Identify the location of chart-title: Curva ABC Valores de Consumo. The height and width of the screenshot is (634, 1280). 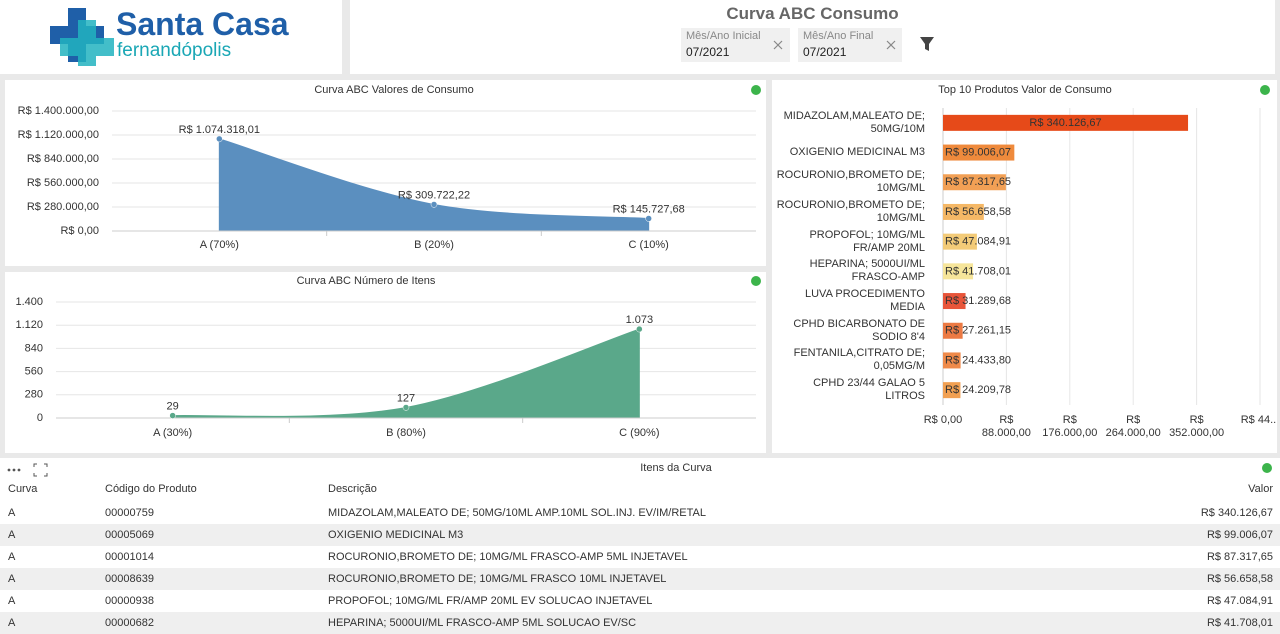
(393, 90).